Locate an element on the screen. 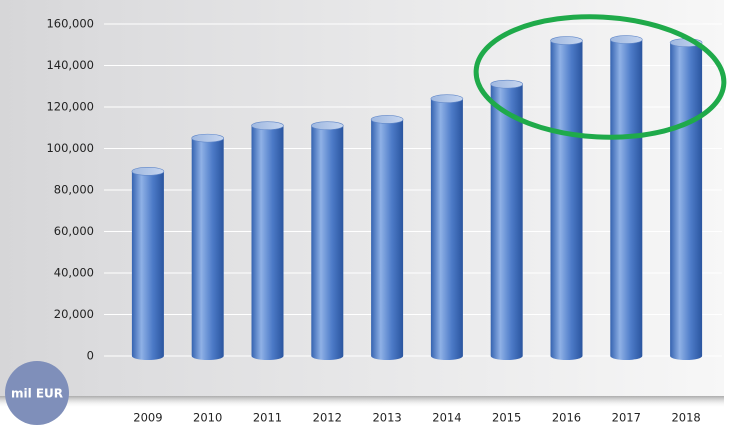 The height and width of the screenshot is (425, 735). plot-shadow is located at coordinates (362, 402).